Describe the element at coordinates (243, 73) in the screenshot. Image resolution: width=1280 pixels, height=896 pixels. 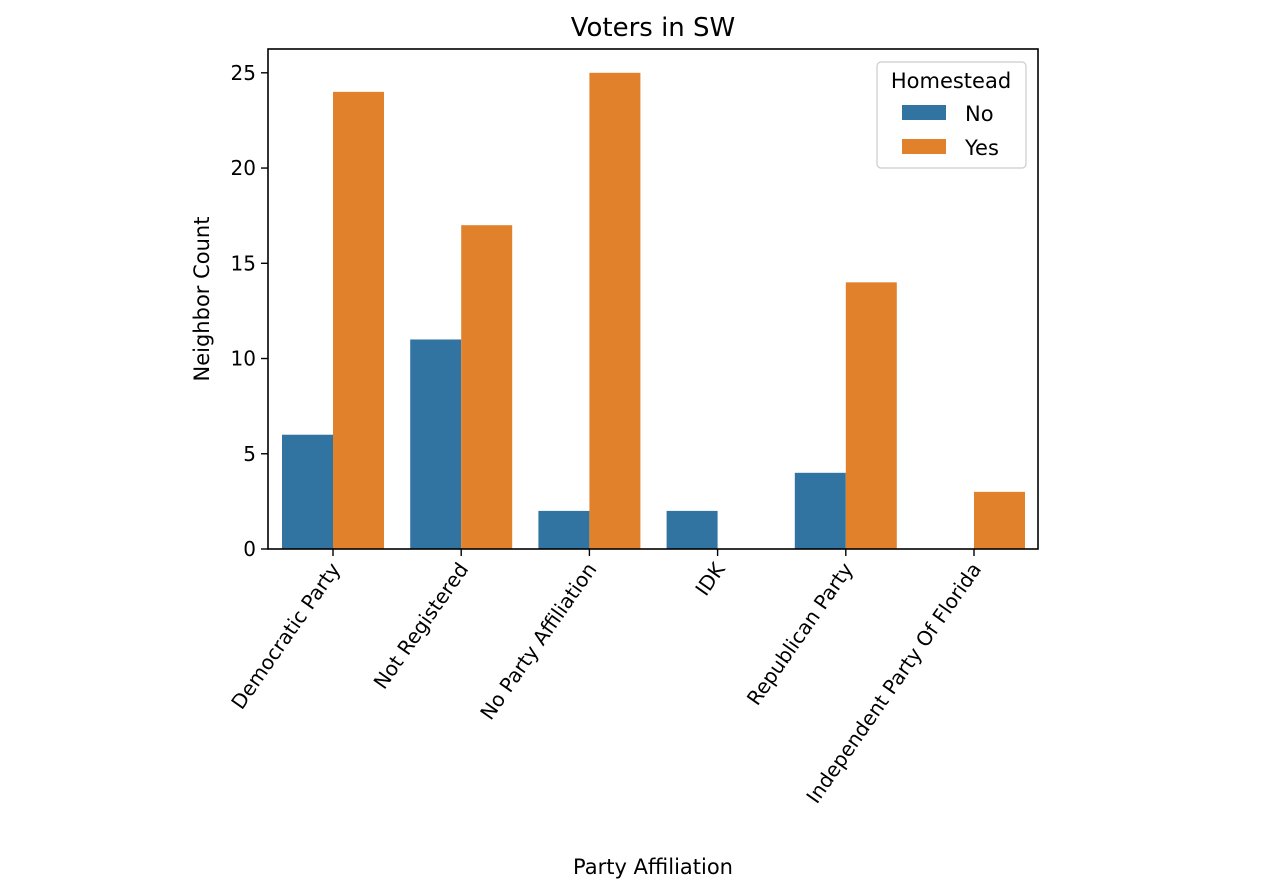
I see `y-tick-label-25: 25` at that location.